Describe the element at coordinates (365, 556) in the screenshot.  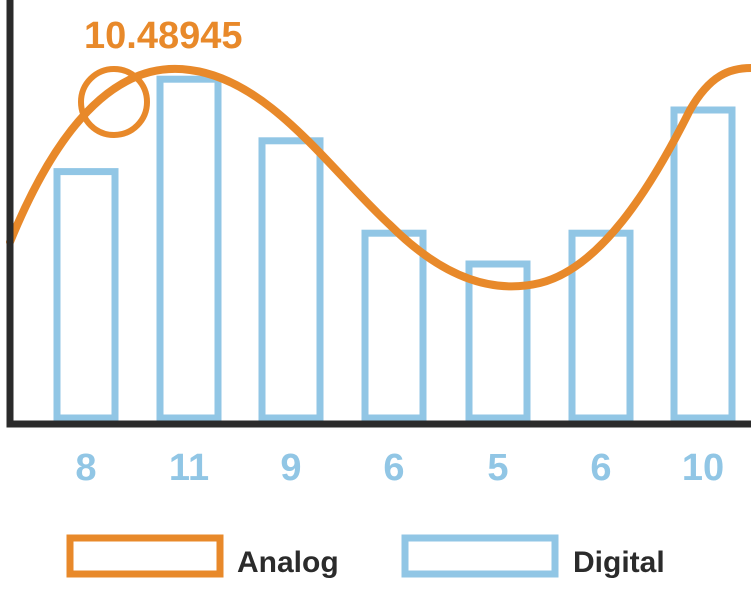
I see `legend: Analog Digital` at that location.